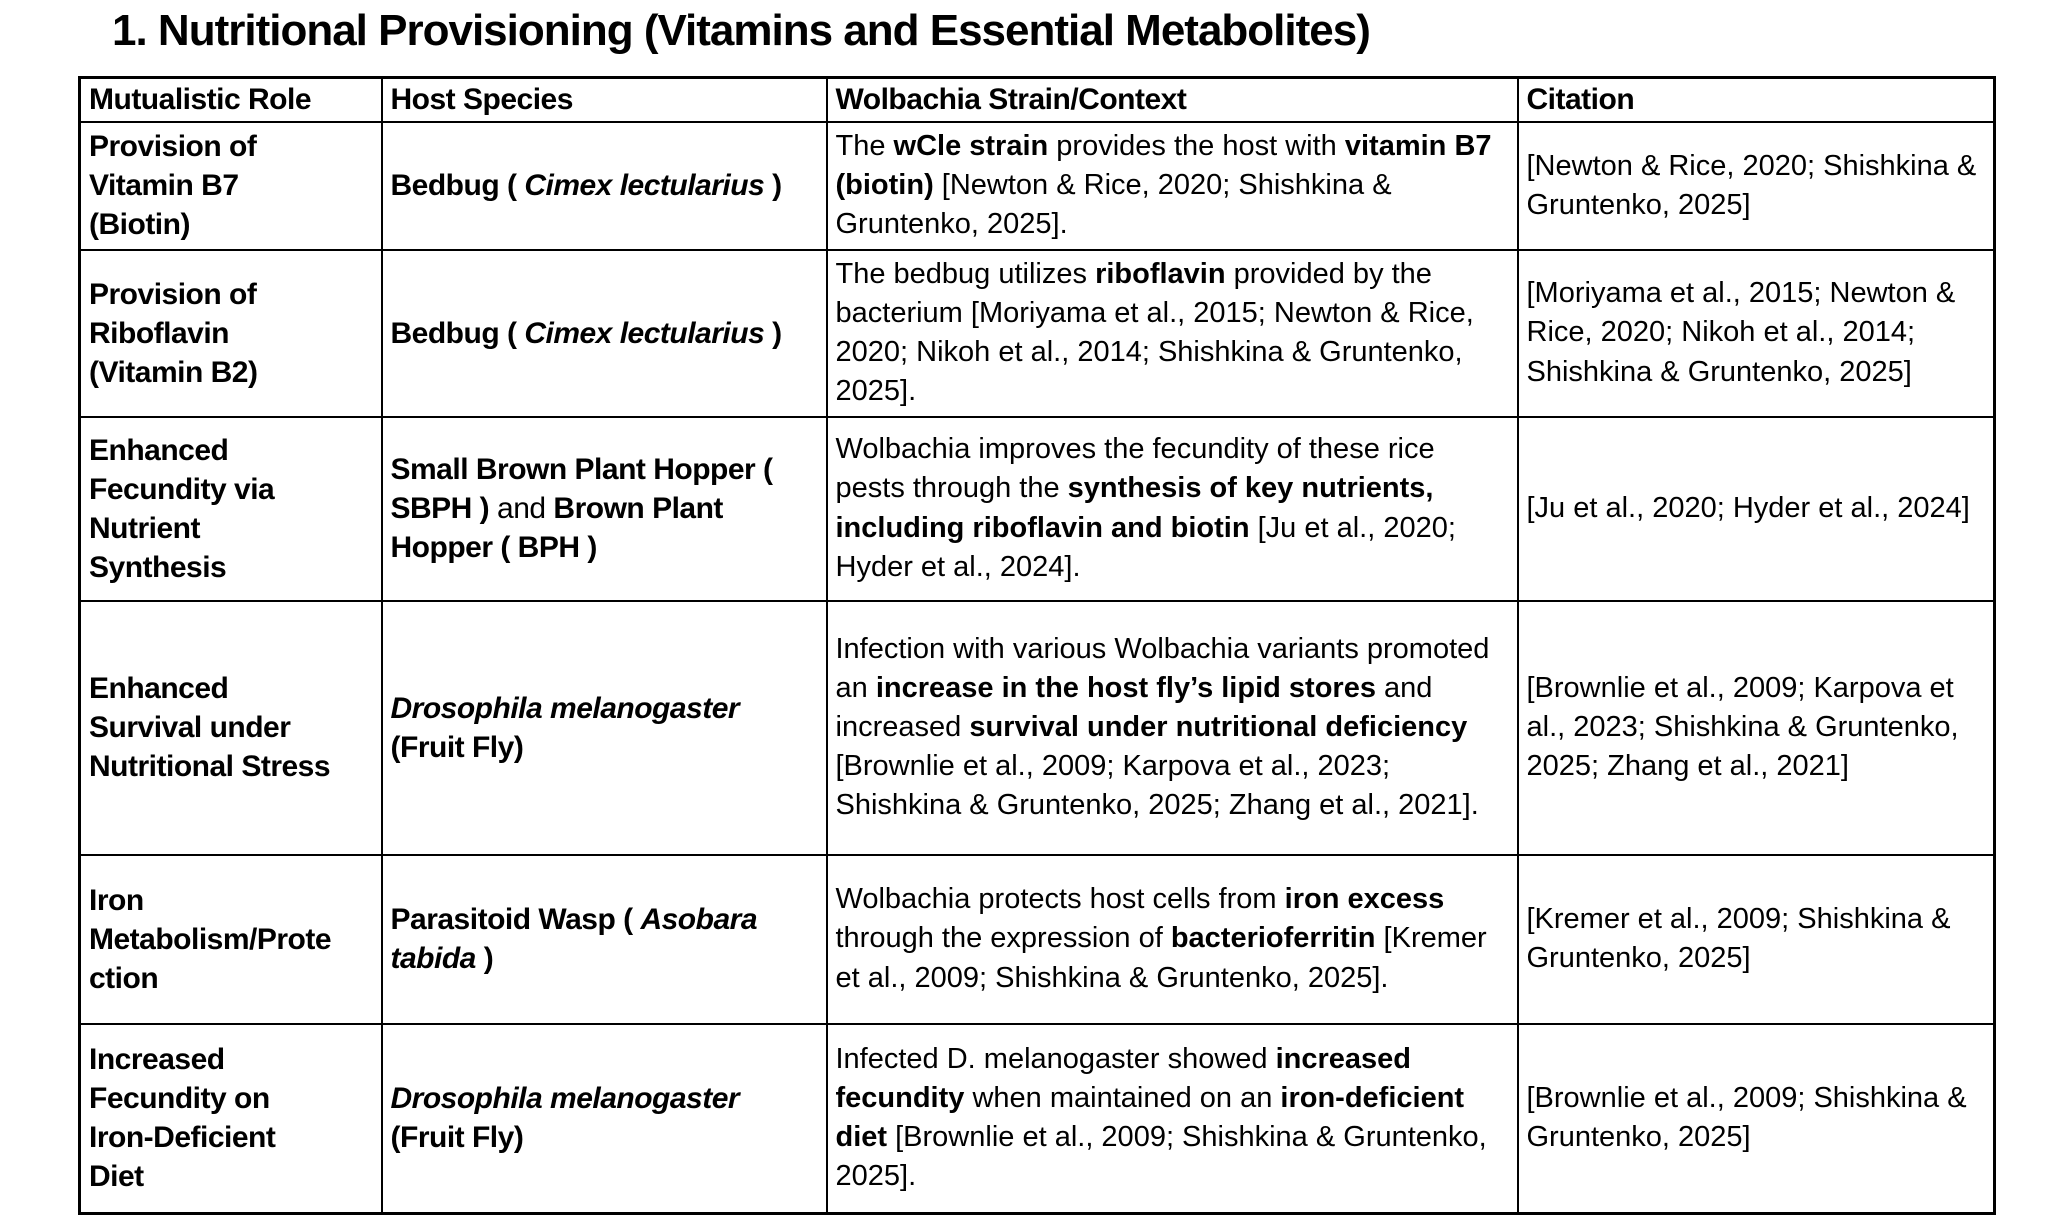 This screenshot has width=2048, height=1215. I want to click on cell-host: Parasitoid Wasp ( Asobara tabida ), so click(604, 939).